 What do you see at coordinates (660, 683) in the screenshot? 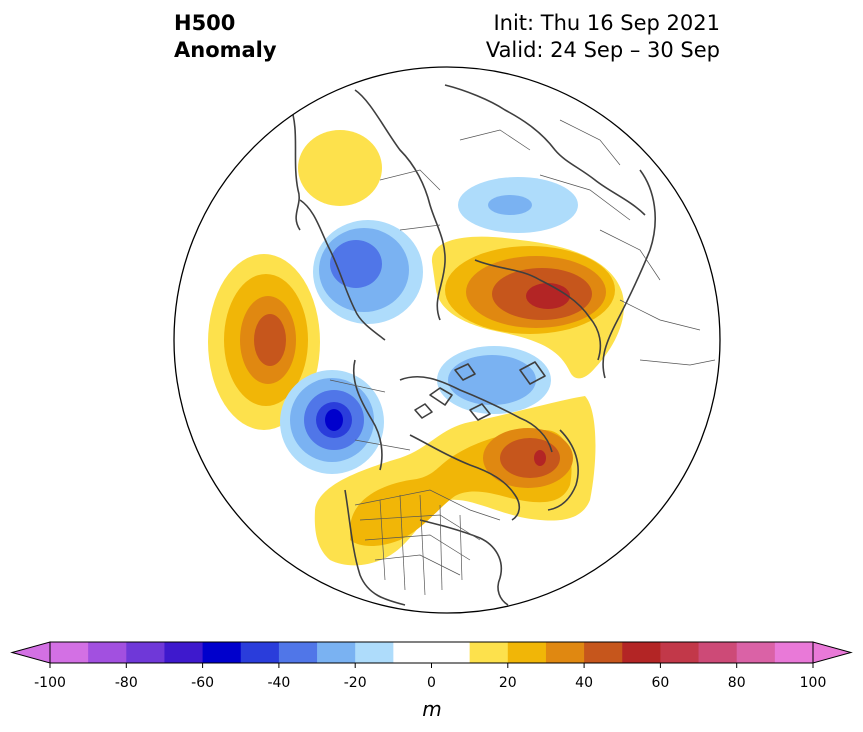
I see `colorbar-tick-label: 60` at bounding box center [660, 683].